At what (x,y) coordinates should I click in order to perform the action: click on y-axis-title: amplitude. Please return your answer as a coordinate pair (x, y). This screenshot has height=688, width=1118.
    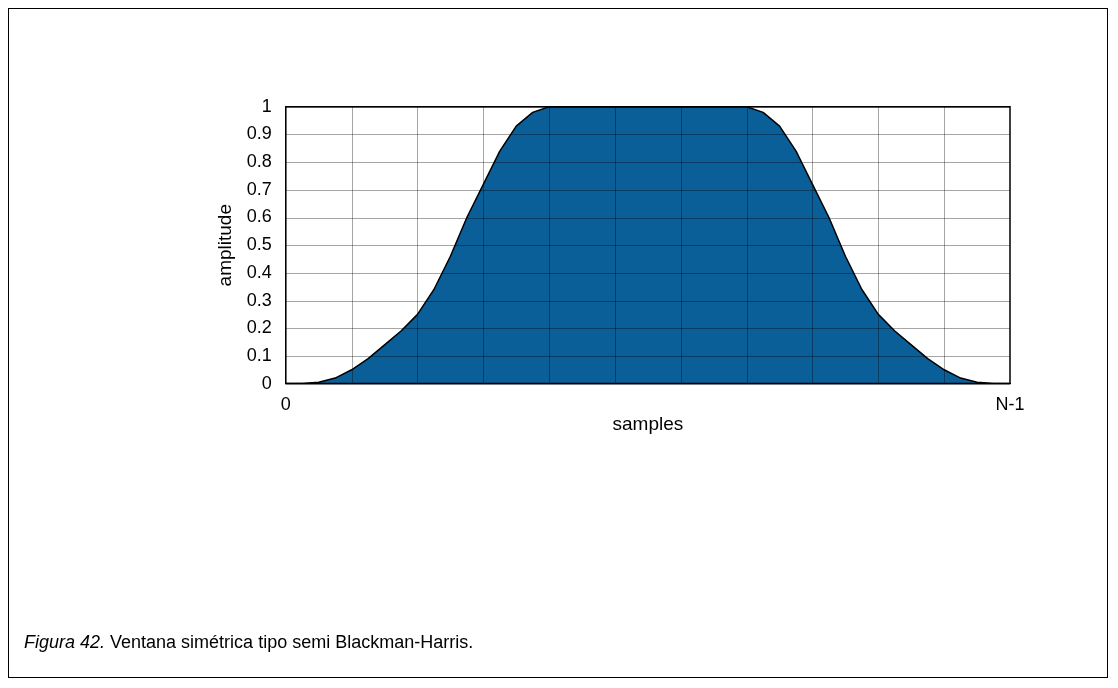
    Looking at the image, I should click on (224, 245).